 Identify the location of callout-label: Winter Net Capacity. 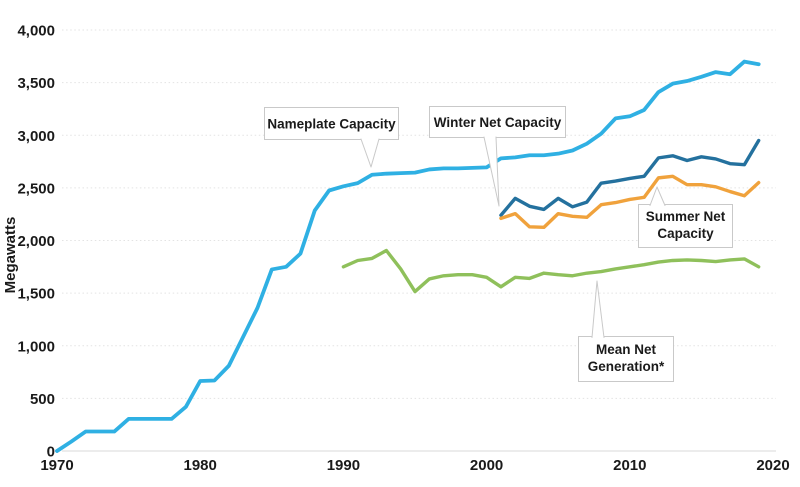
(498, 122).